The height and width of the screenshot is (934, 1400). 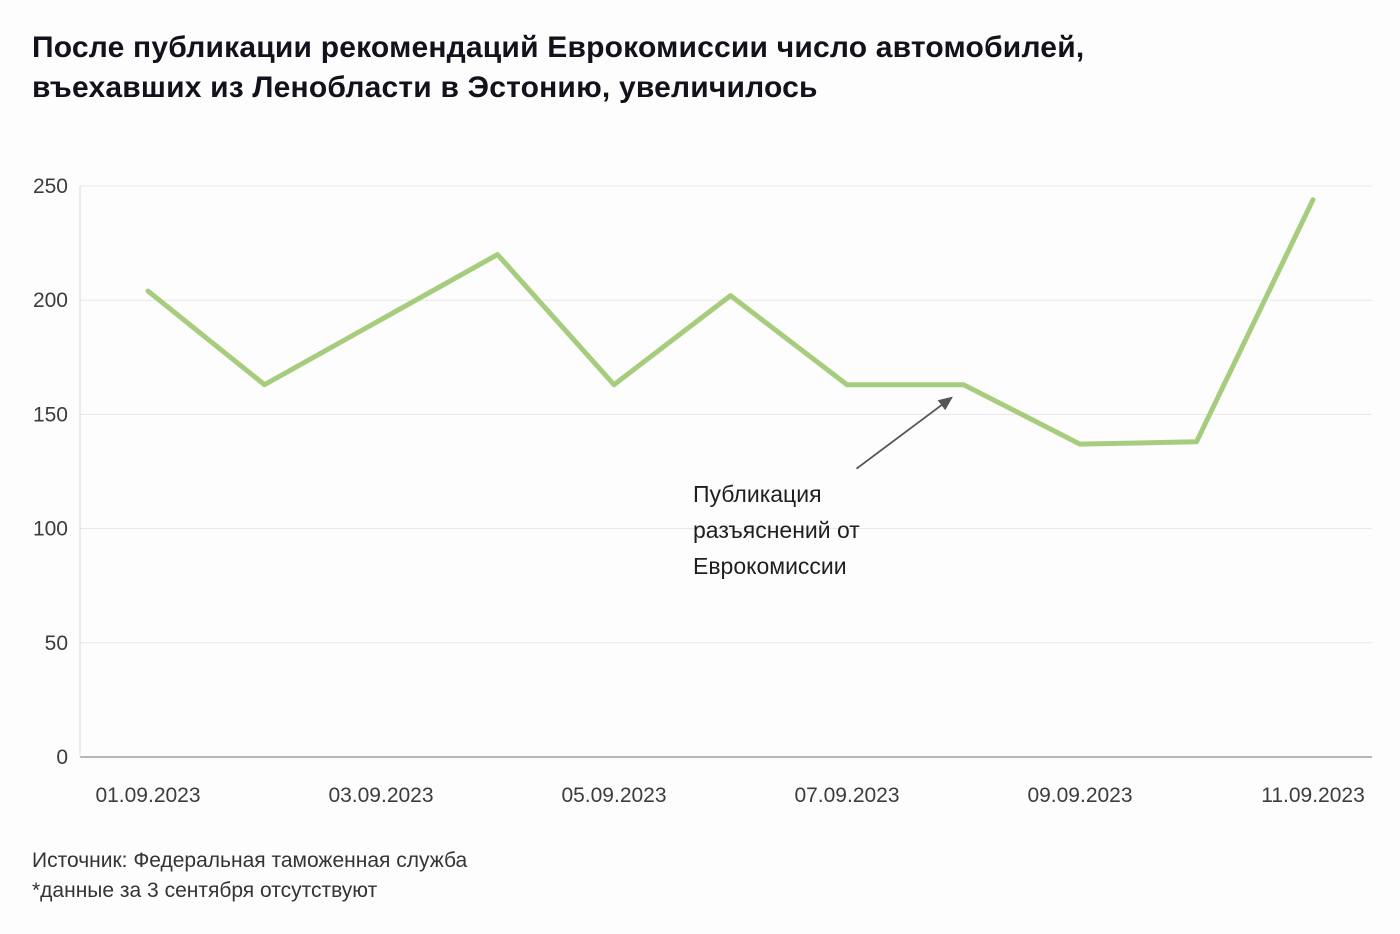 I want to click on annotation-text-line: Публикация, so click(x=757, y=494).